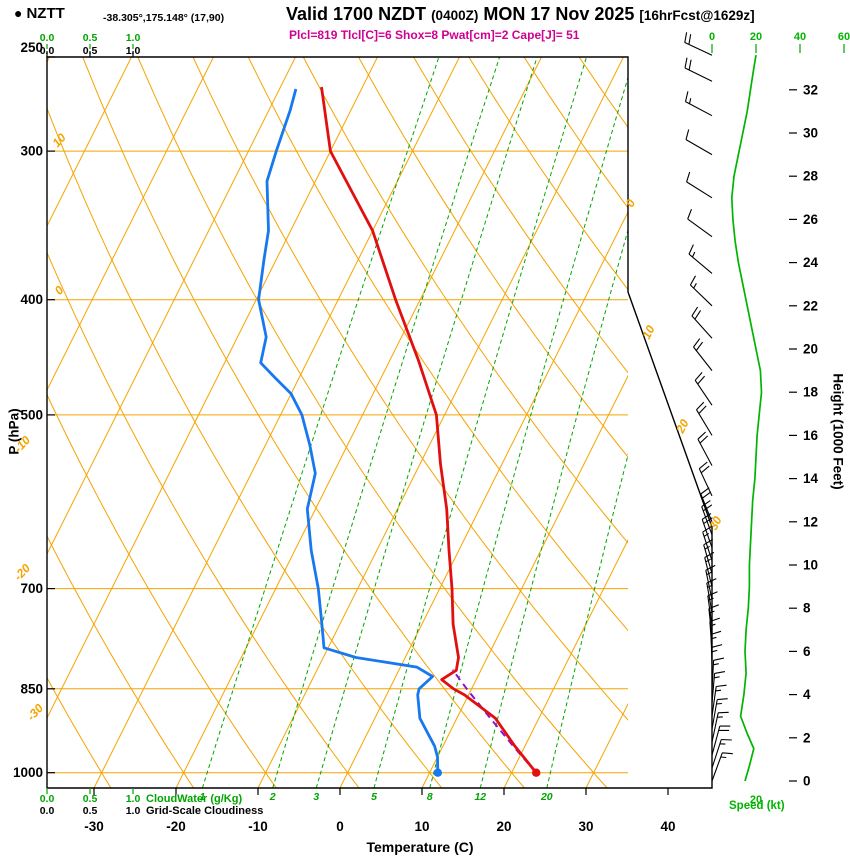  I want to click on speed-tick-label-top: 20, so click(756, 37).